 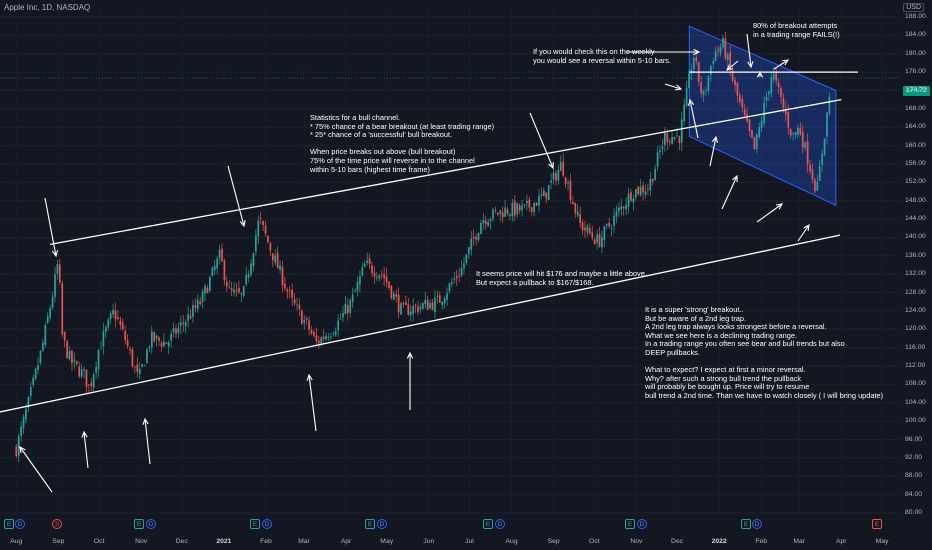 What do you see at coordinates (914, 439) in the screenshot?
I see `y-tick-label: 96.00` at bounding box center [914, 439].